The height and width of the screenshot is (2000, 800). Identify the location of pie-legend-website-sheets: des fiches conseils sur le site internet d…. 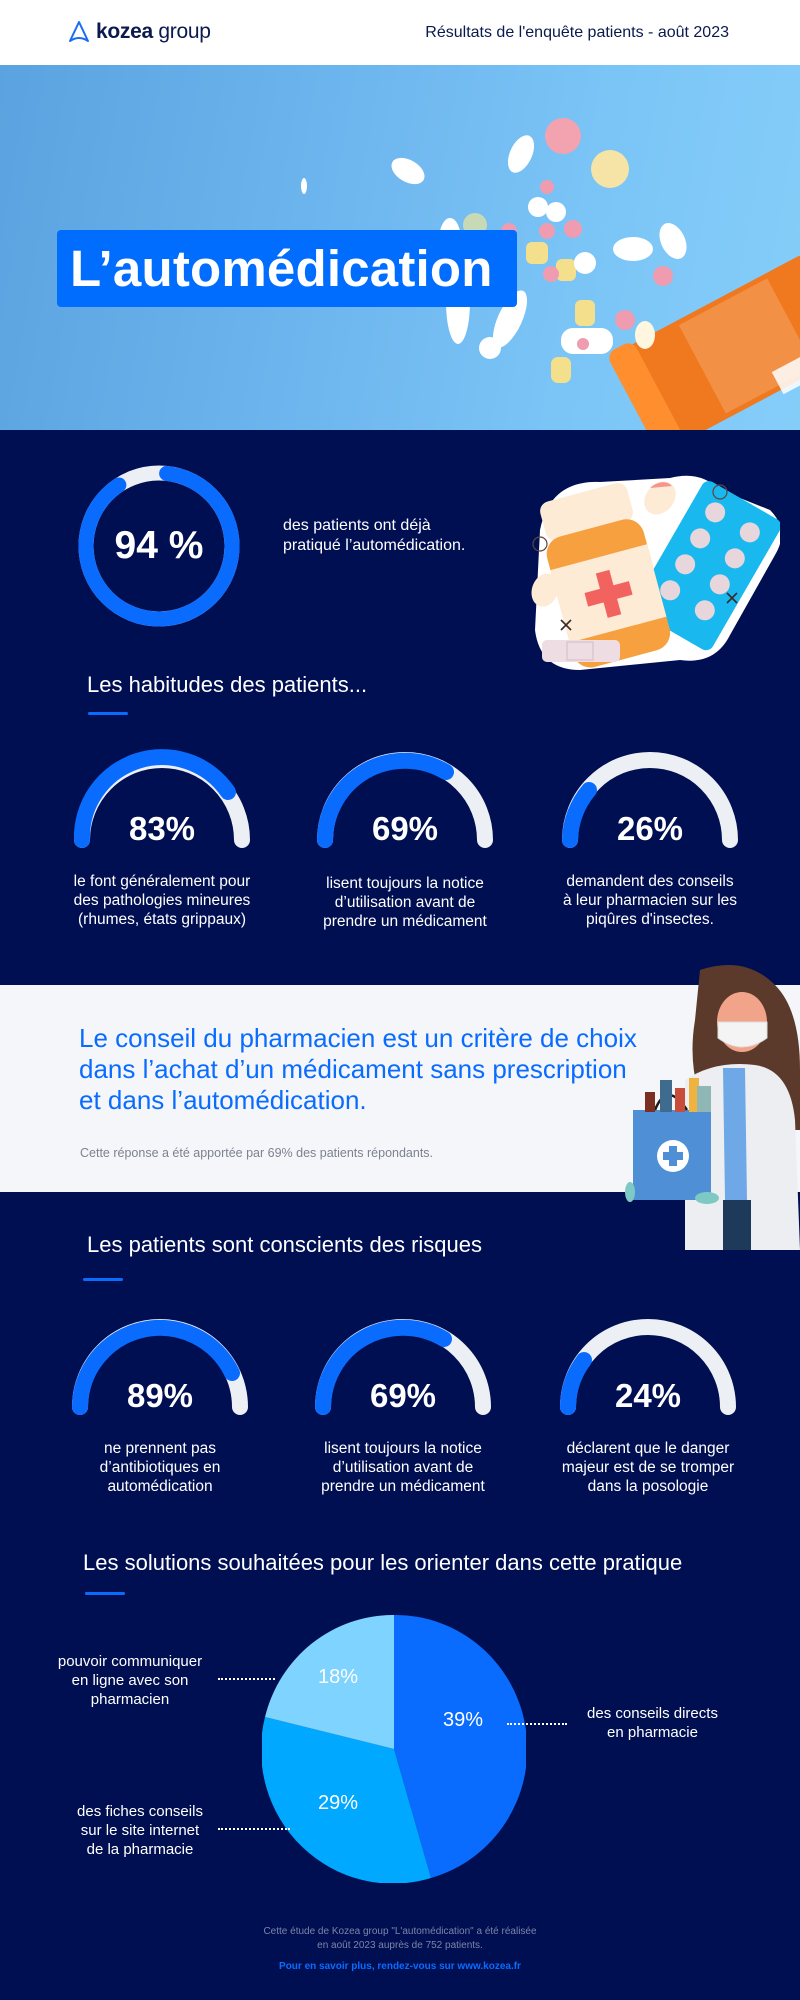
(140, 1830).